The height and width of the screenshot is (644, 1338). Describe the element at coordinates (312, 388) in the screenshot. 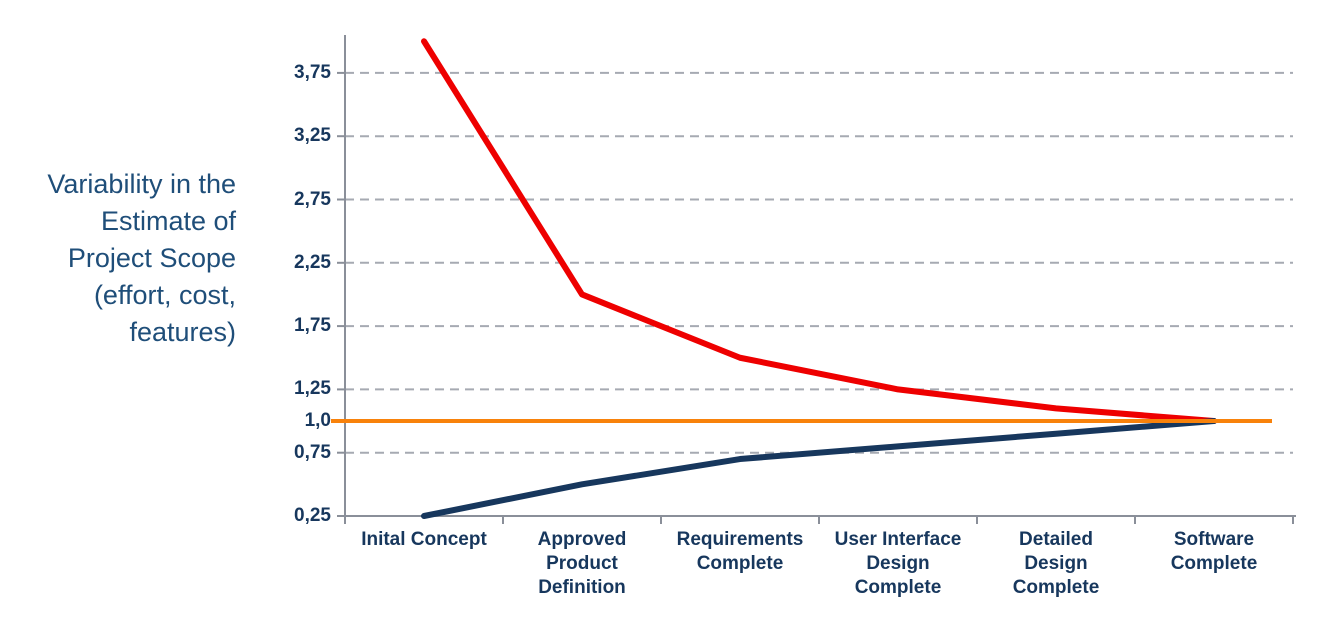

I see `y-tick-label: 1,25` at that location.